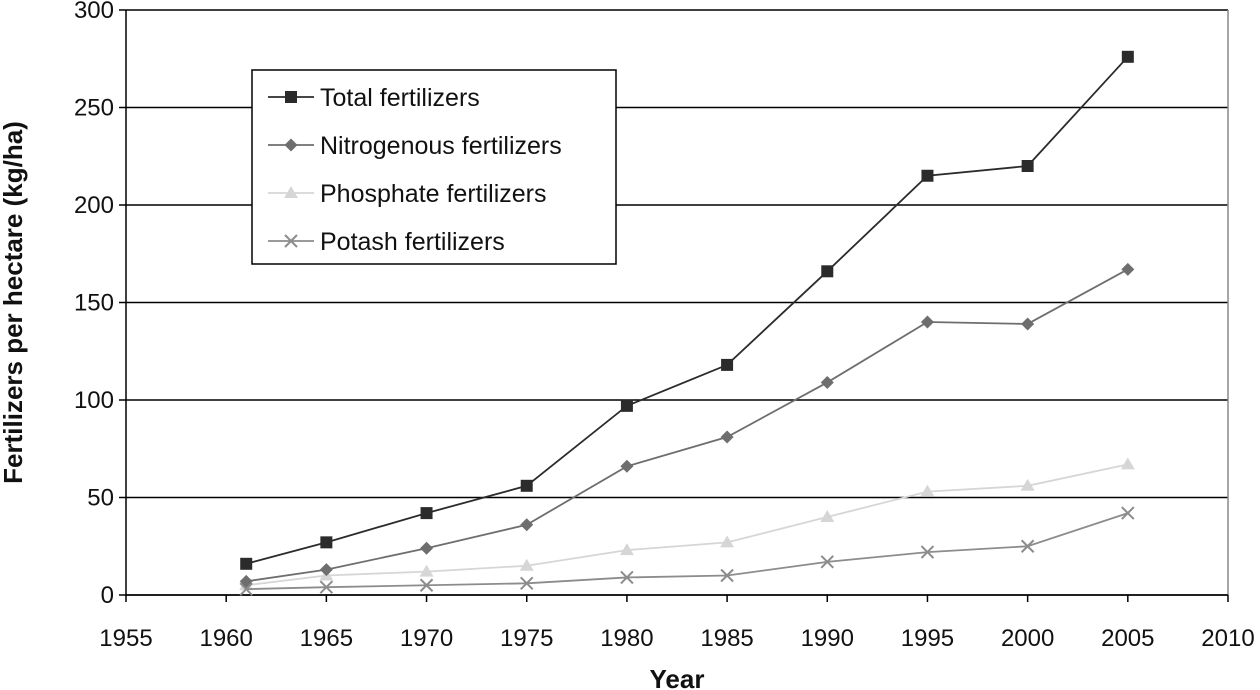 The image size is (1260, 690). What do you see at coordinates (400, 98) in the screenshot?
I see `legend-label: Total fertilizers` at bounding box center [400, 98].